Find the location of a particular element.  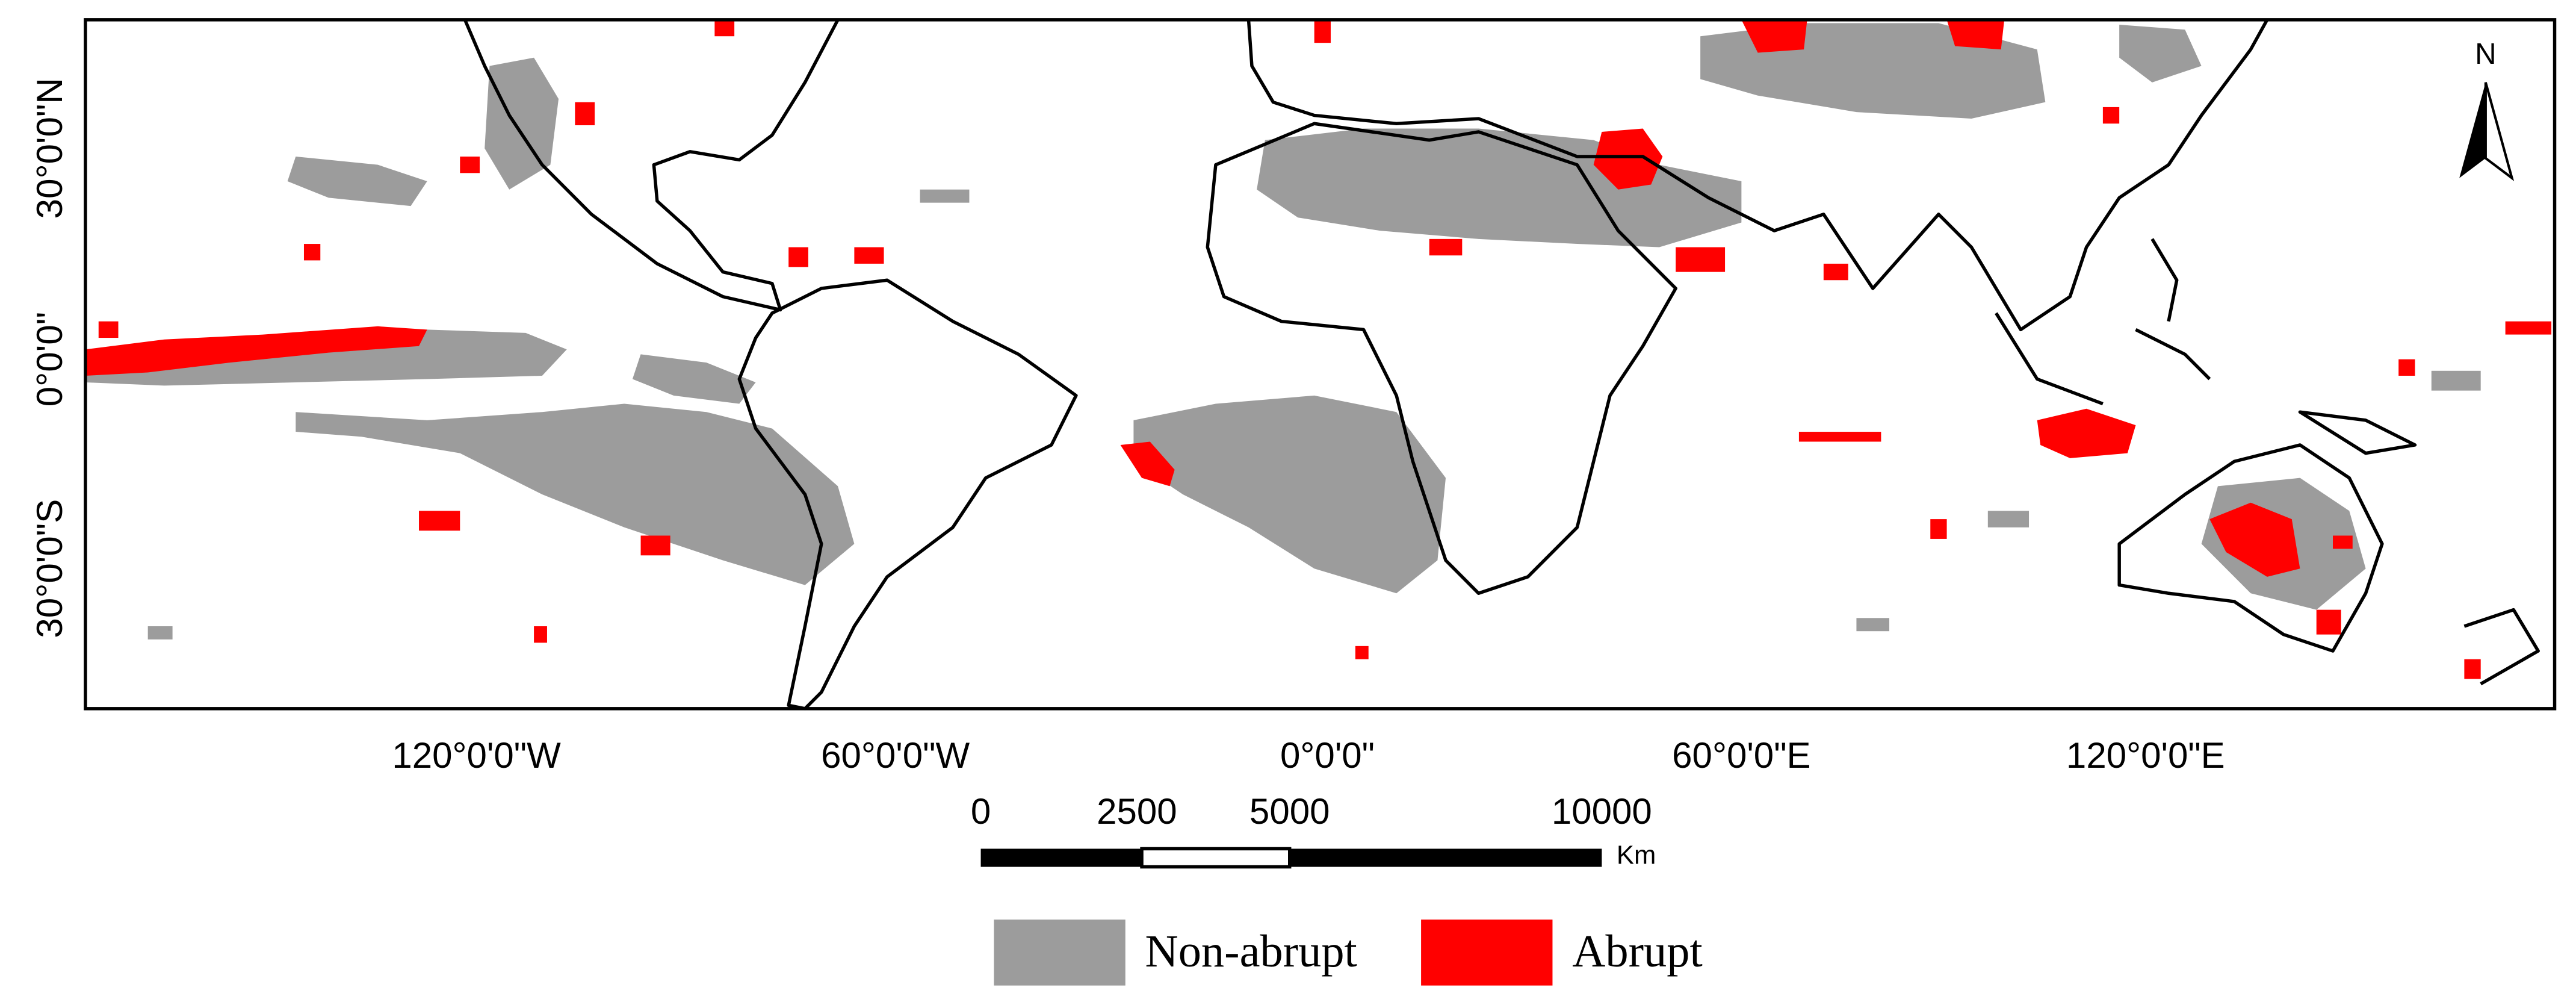

scale-bar: 0 2500 5000 10000 Km is located at coordinates (1313, 831).